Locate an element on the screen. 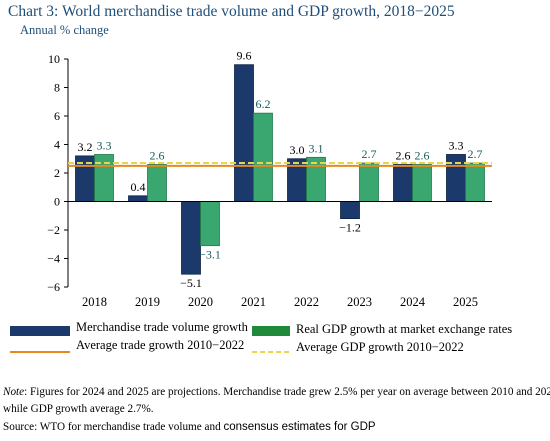  y-tick-label: −4 is located at coordinates (53, 259).